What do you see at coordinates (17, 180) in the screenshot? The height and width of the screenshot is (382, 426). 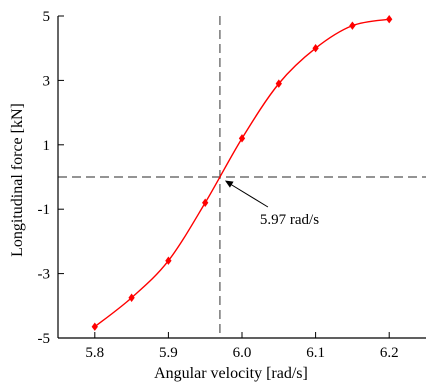 I see `y-axis-label: Longitudinal force [kN]` at bounding box center [17, 180].